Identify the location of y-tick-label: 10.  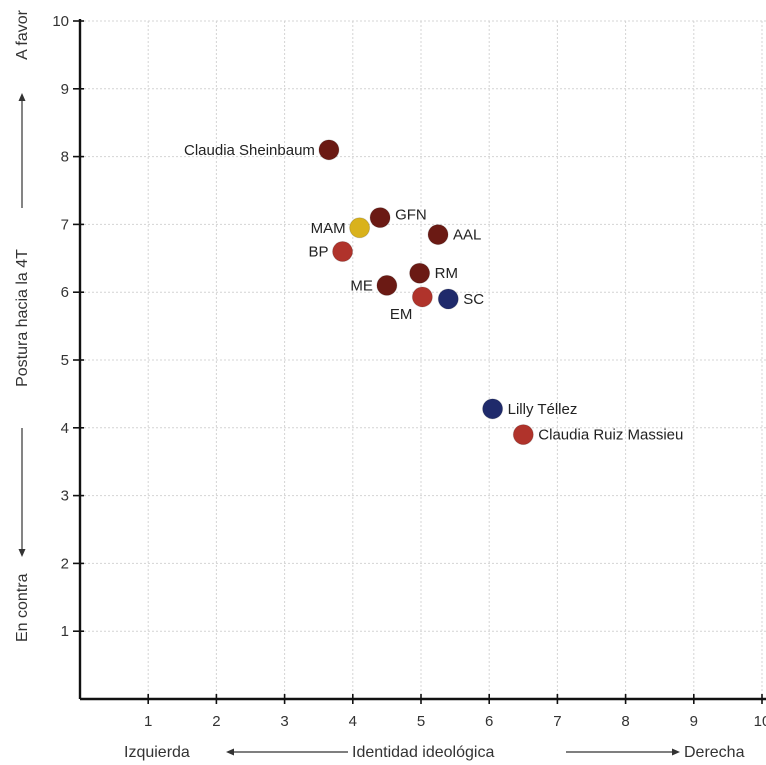
(60, 21).